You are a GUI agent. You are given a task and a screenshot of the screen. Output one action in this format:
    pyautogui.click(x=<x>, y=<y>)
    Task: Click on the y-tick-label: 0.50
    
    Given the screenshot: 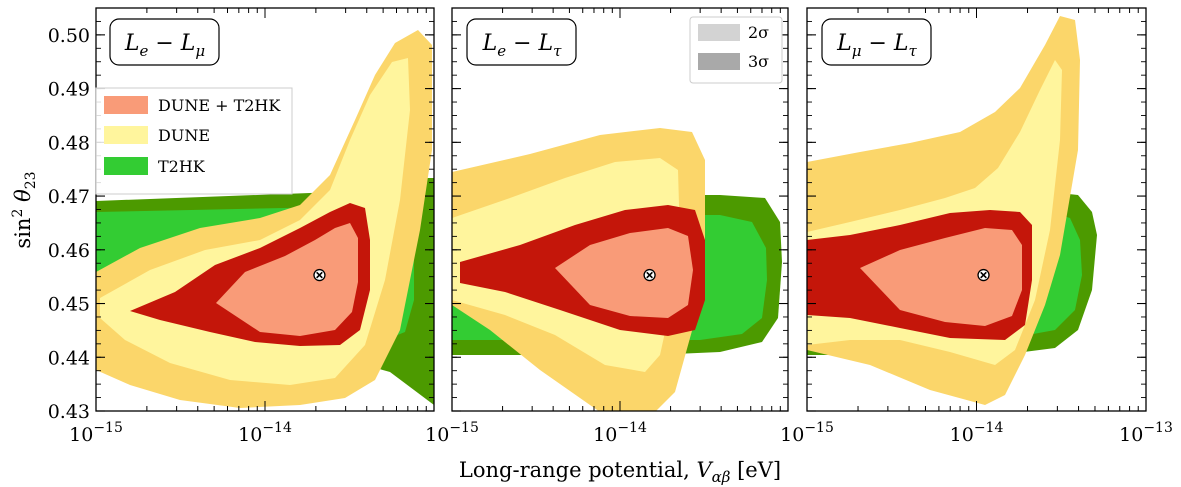 What is the action you would take?
    pyautogui.click(x=69, y=36)
    